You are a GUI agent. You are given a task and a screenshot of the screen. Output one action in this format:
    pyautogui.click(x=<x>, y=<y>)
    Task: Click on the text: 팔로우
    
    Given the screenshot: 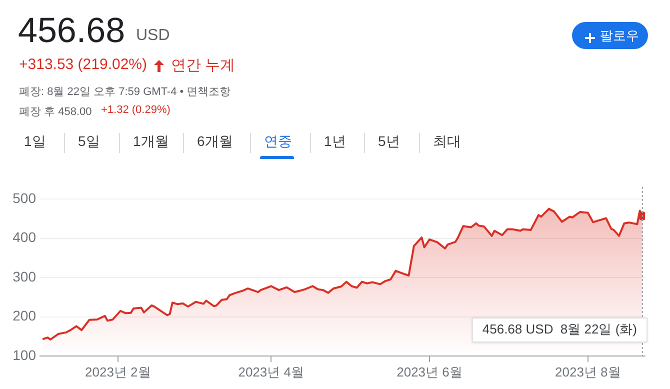 What is the action you would take?
    pyautogui.click(x=619, y=36)
    